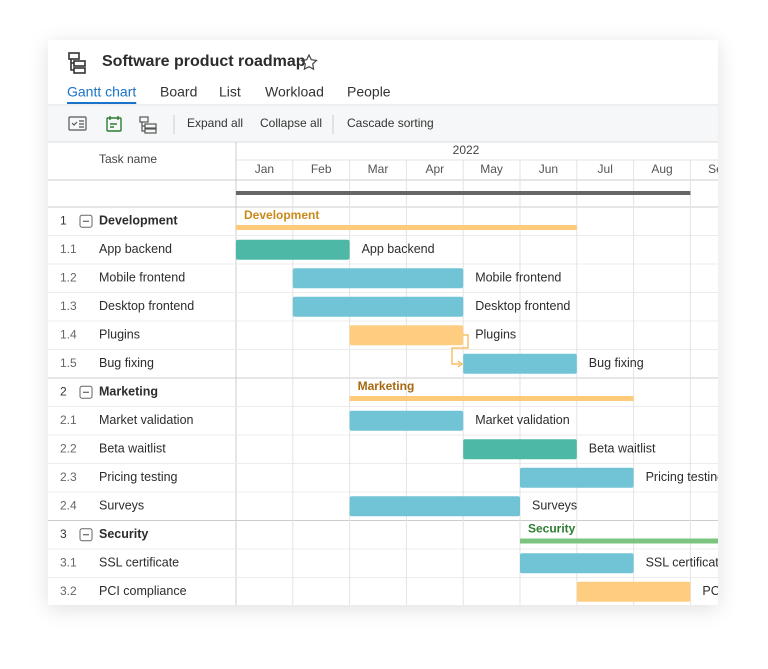 The height and width of the screenshot is (669, 768). I want to click on task-number: 2.3, so click(68, 477).